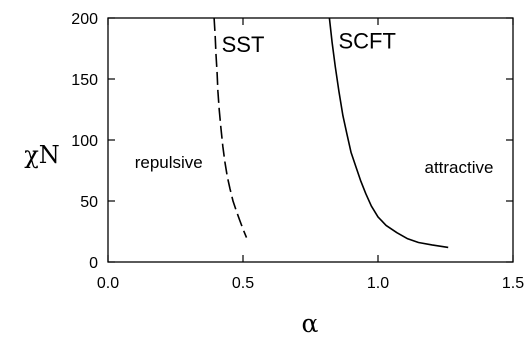 This screenshot has height=339, width=532. What do you see at coordinates (42, 155) in the screenshot?
I see `y-axis-label: χN` at bounding box center [42, 155].